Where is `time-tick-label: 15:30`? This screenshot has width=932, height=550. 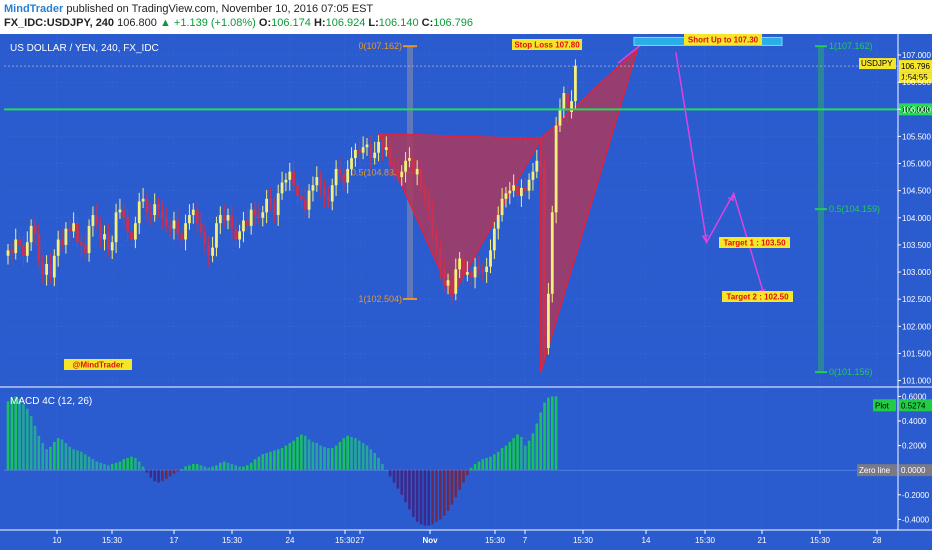 time-tick-label: 15:30 is located at coordinates (705, 540).